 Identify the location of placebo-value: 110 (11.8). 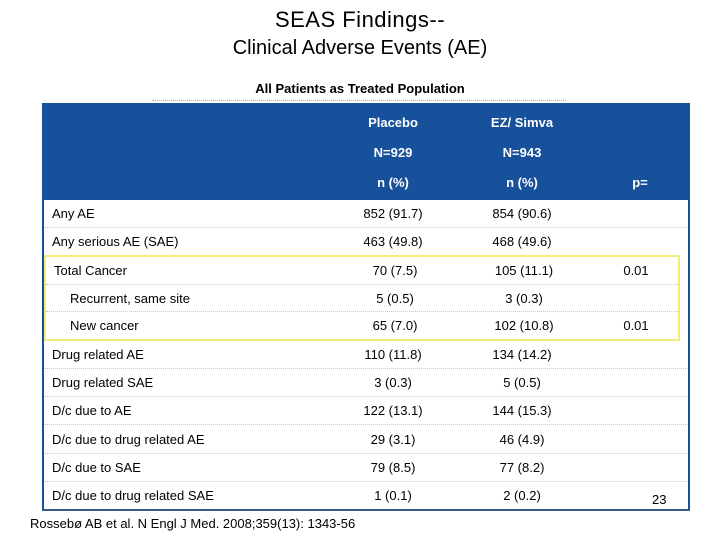
(393, 355).